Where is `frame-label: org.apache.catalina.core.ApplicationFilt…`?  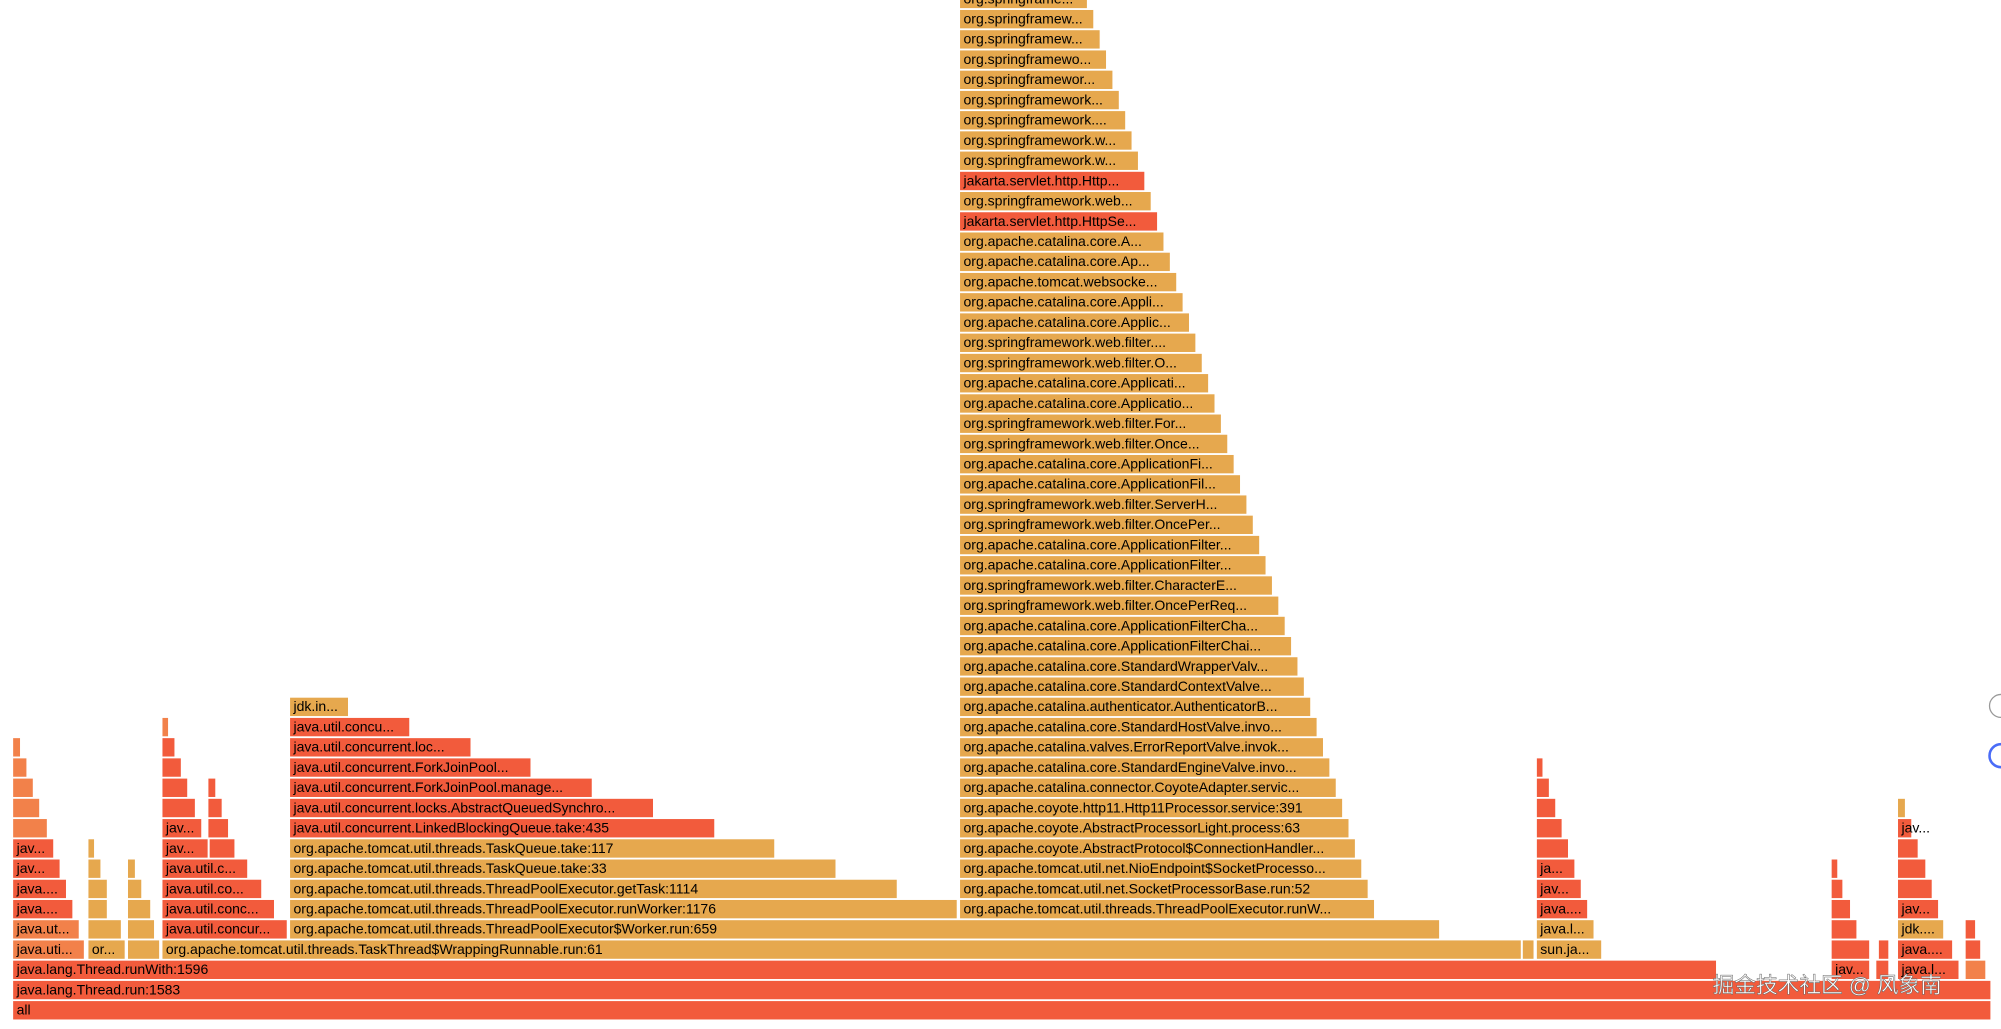
frame-label: org.apache.catalina.core.ApplicationFilt… is located at coordinates (1112, 646).